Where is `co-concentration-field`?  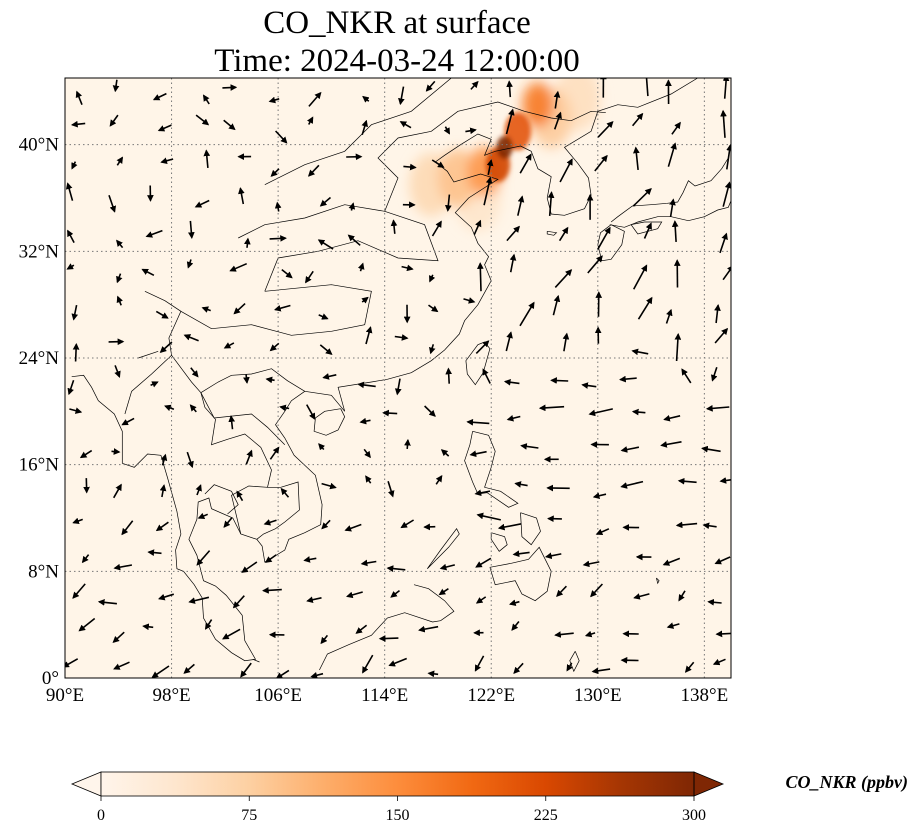
co-concentration-field is located at coordinates (505, 155).